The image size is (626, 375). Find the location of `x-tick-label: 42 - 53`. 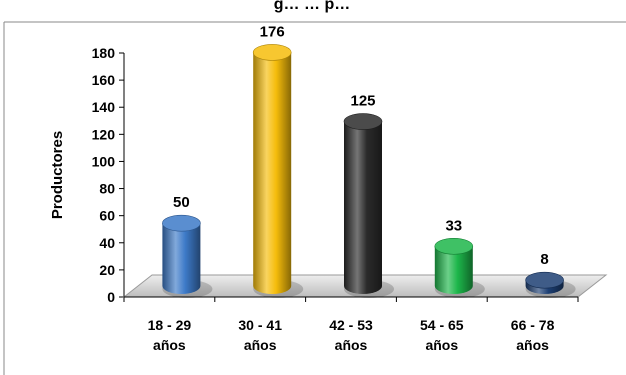

x-tick-label: 42 - 53 is located at coordinates (351, 325).